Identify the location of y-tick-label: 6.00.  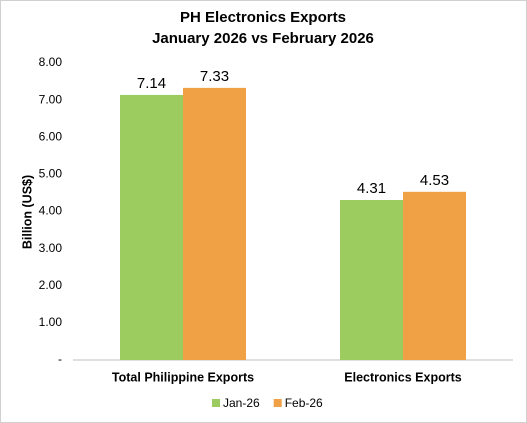
(51, 136).